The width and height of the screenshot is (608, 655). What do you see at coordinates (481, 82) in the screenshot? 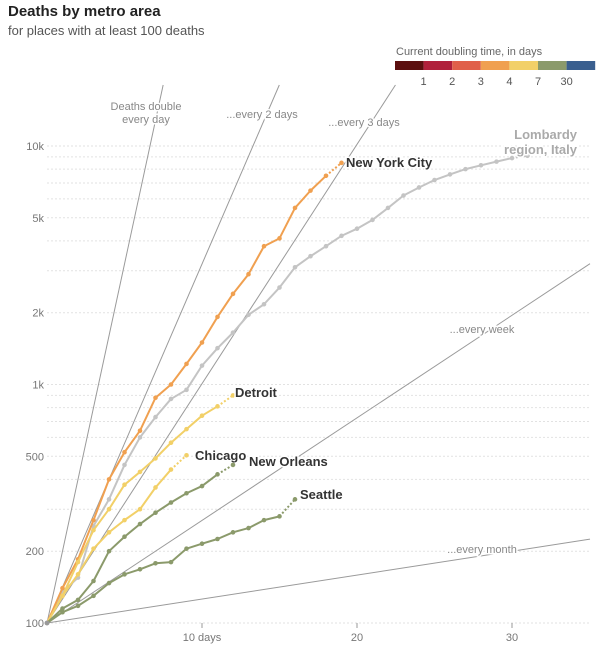
I see `legend-label: 3` at bounding box center [481, 82].